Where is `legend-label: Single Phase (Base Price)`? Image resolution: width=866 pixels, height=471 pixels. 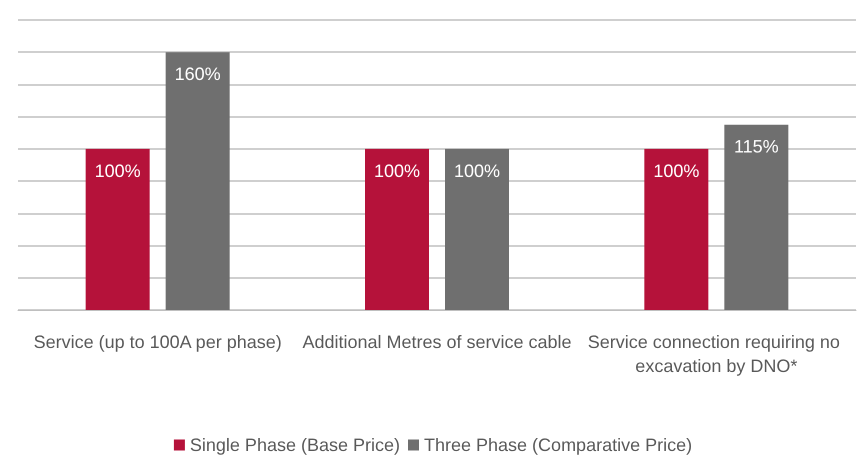 legend-label: Single Phase (Base Price) is located at coordinates (295, 445).